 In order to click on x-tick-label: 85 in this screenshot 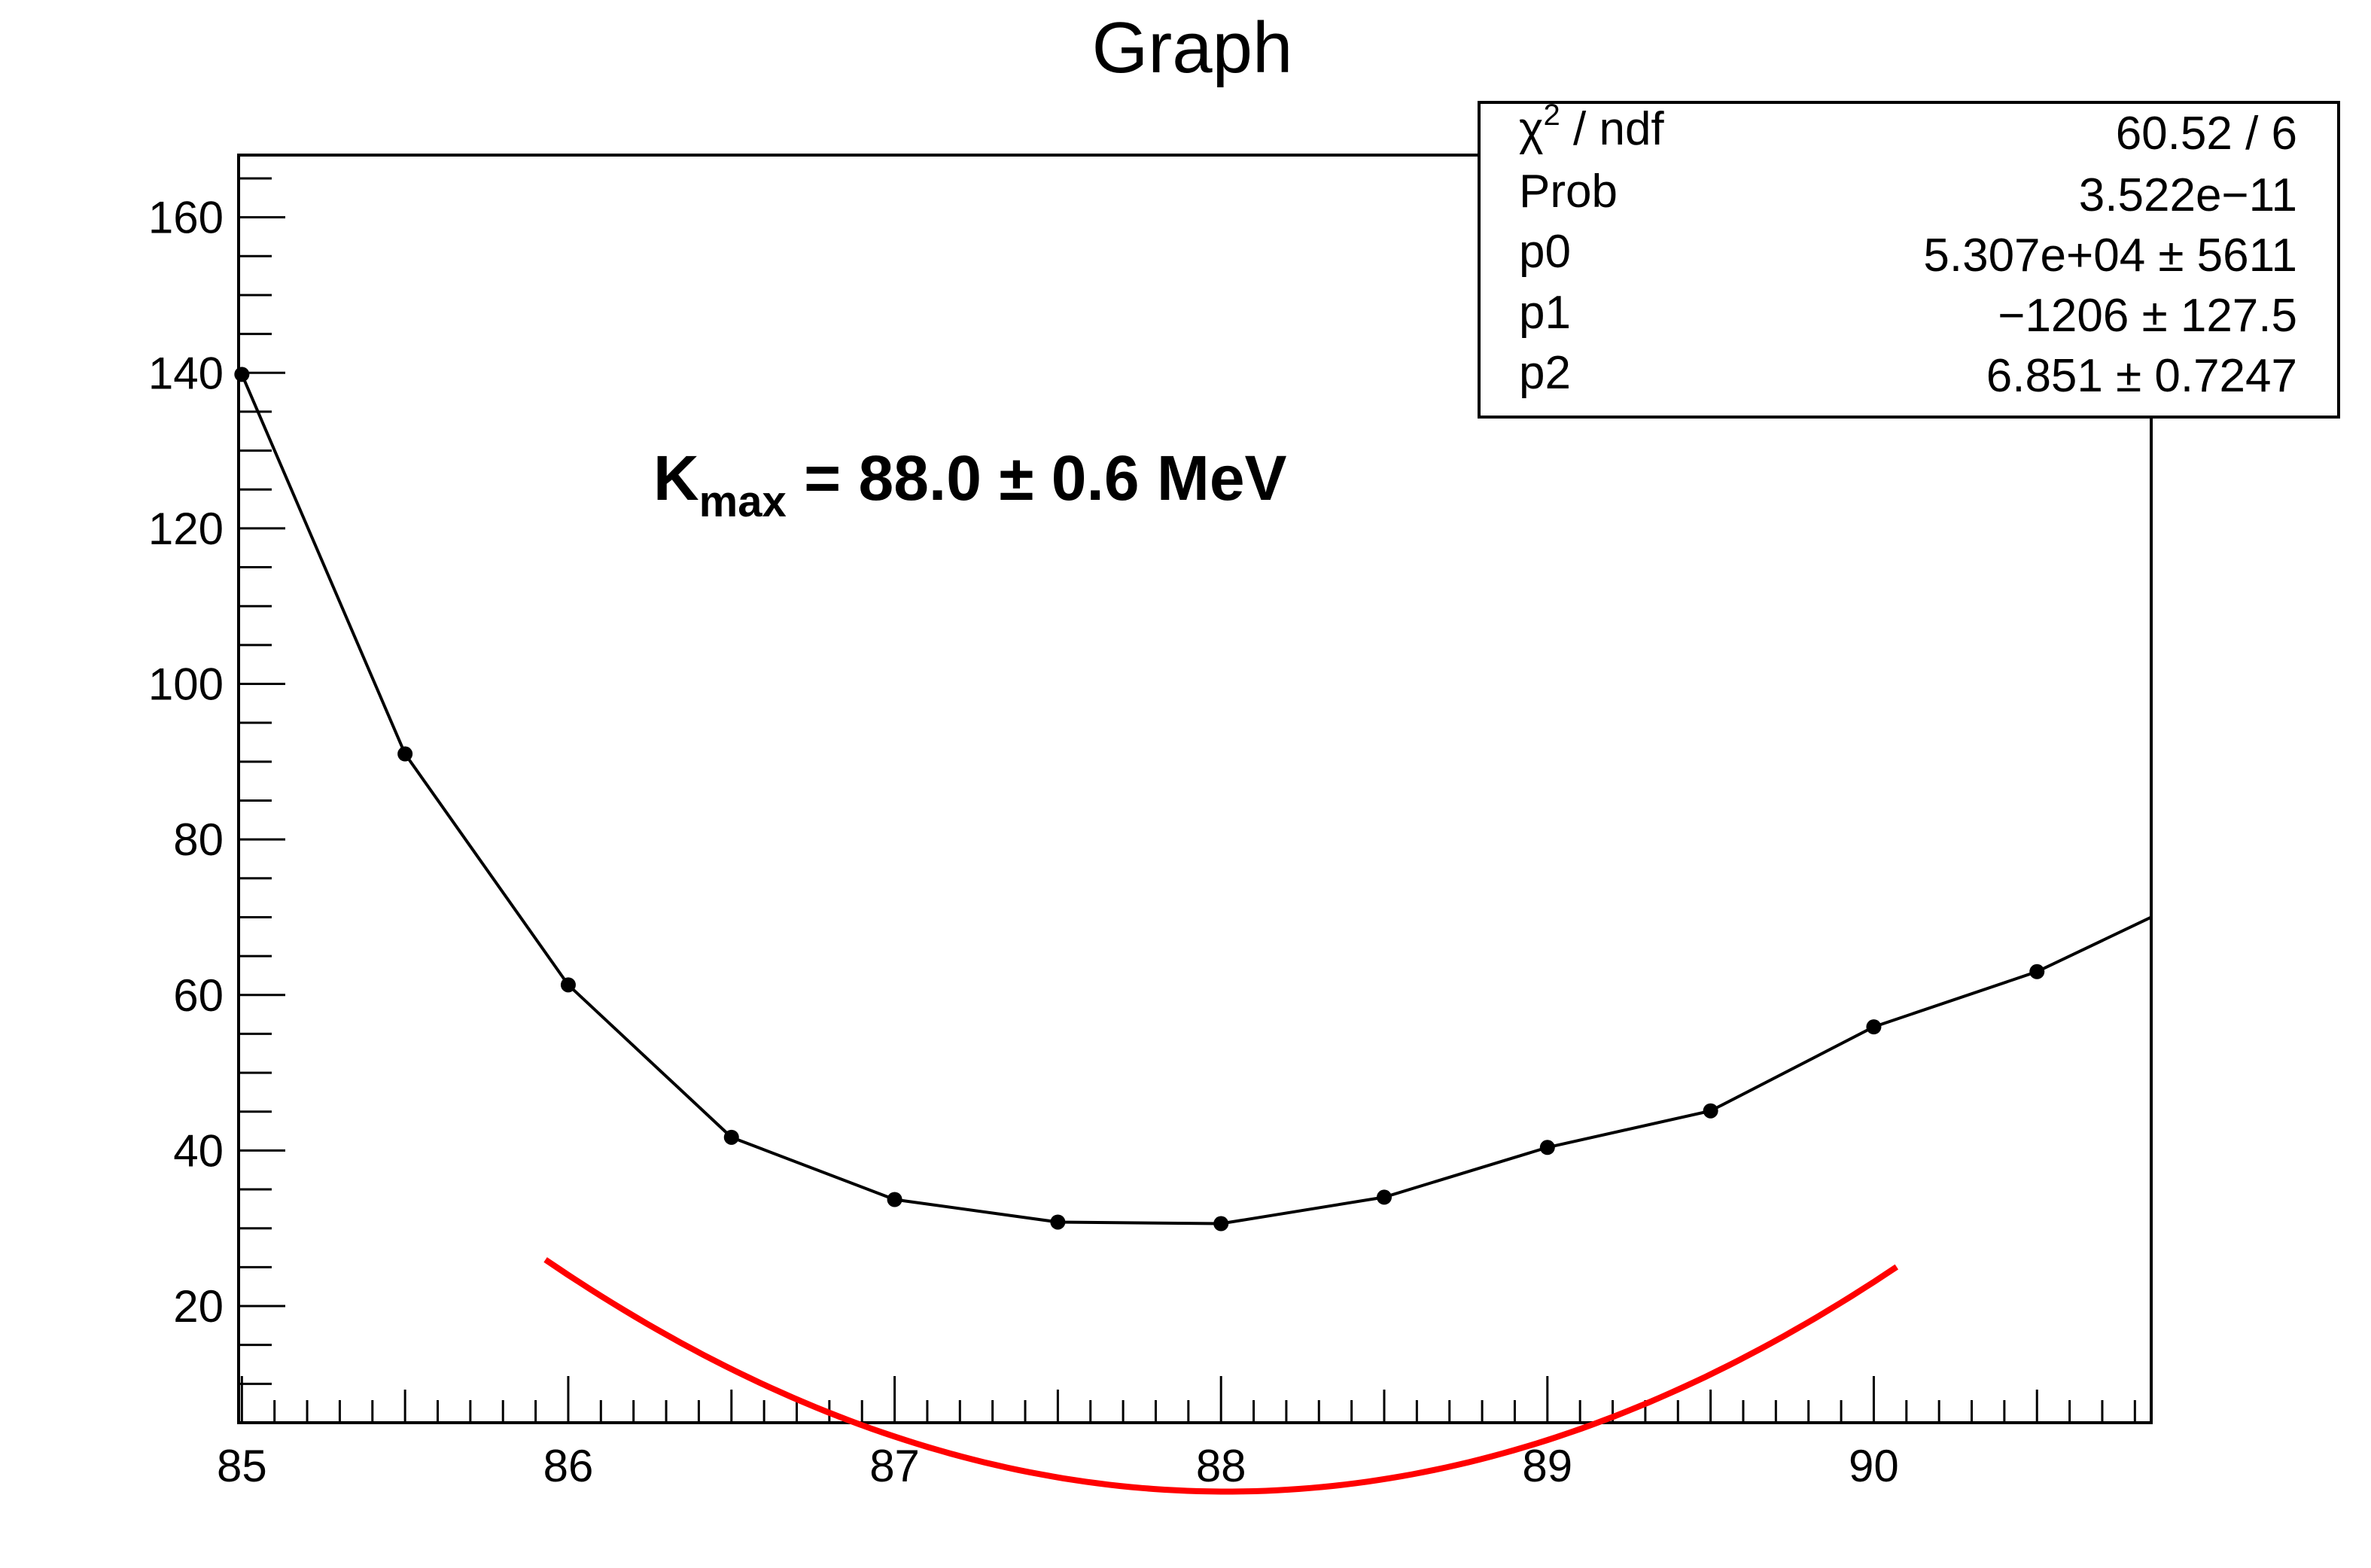, I will do `click(242, 1466)`.